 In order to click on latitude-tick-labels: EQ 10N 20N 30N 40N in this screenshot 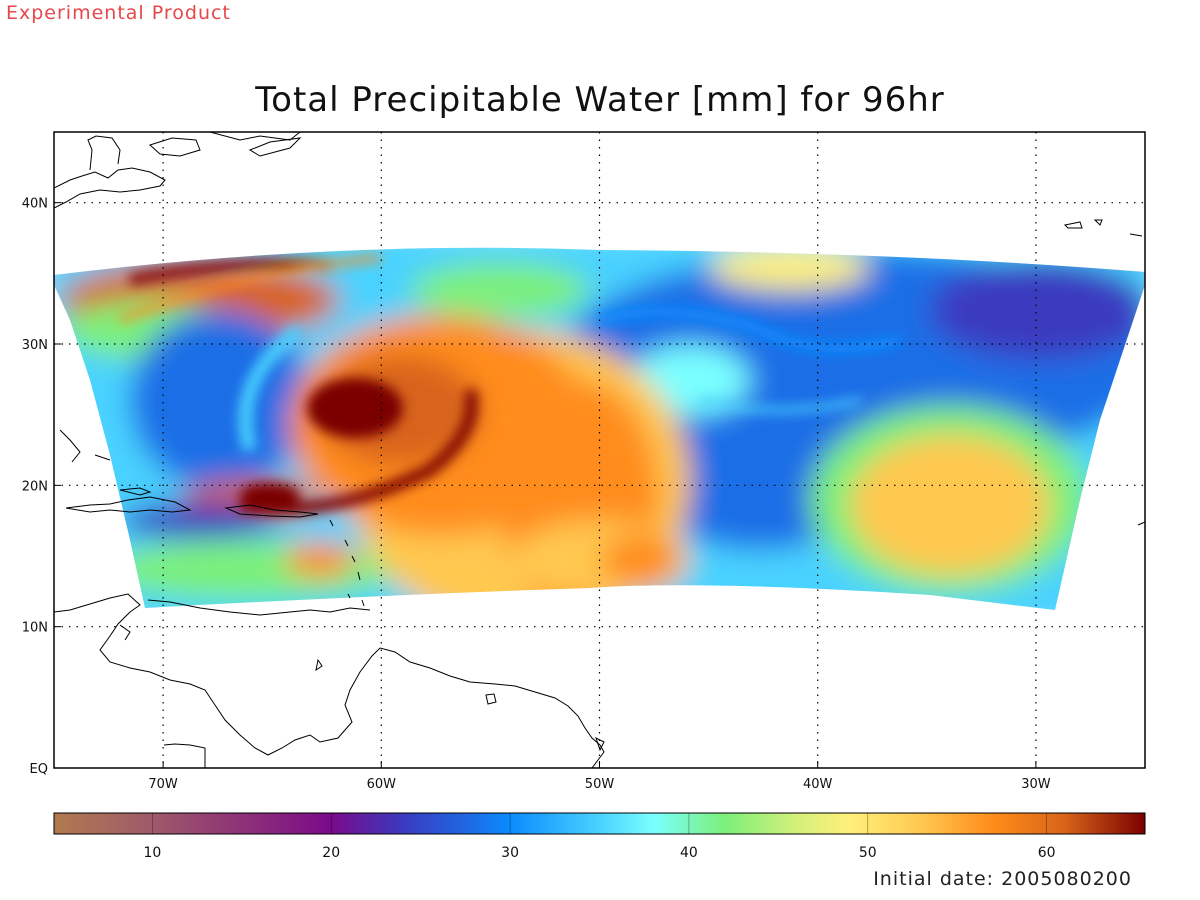, I will do `click(41, 487)`.